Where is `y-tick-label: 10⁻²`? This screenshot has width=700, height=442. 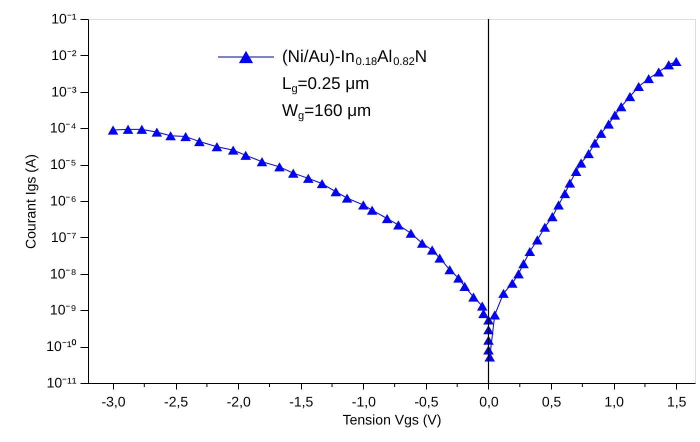 y-tick-label: 10⁻² is located at coordinates (64, 54).